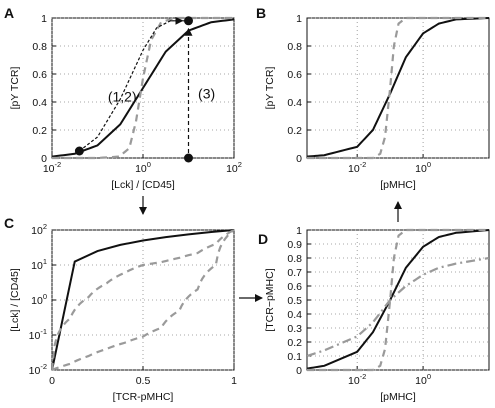  What do you see at coordinates (206, 94) in the screenshot?
I see `annotation-label: (3)` at bounding box center [206, 94].